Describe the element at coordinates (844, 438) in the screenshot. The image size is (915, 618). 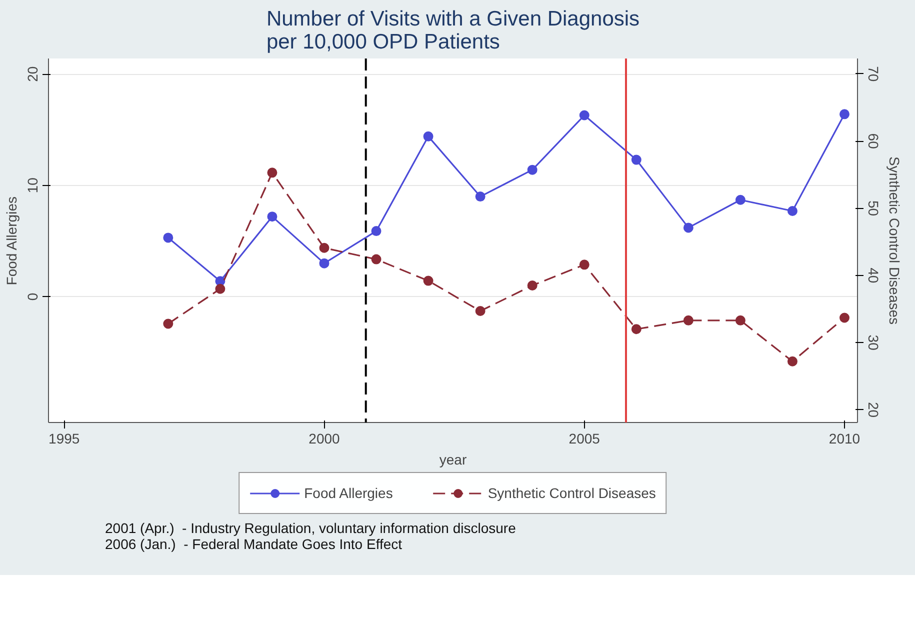
I see `x-tick-label: 2010` at that location.